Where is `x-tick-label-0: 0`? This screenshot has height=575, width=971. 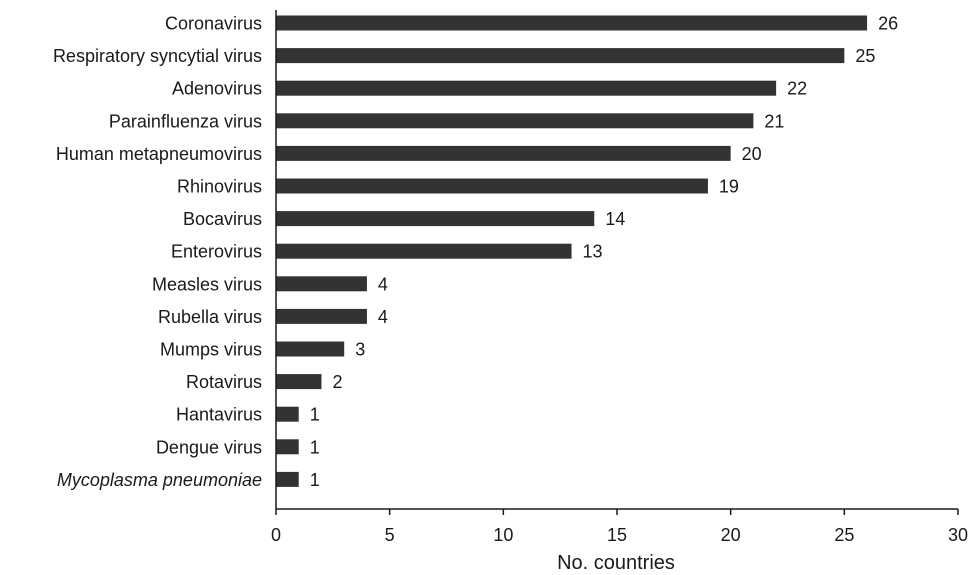 x-tick-label-0: 0 is located at coordinates (276, 535).